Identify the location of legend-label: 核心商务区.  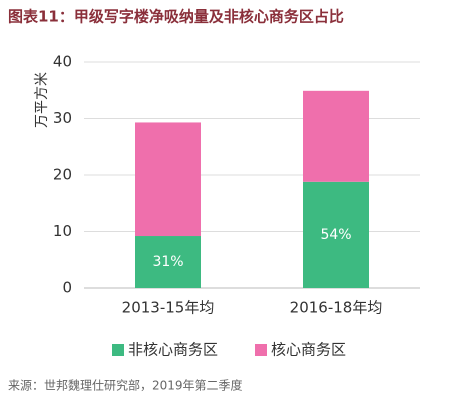
(308, 350).